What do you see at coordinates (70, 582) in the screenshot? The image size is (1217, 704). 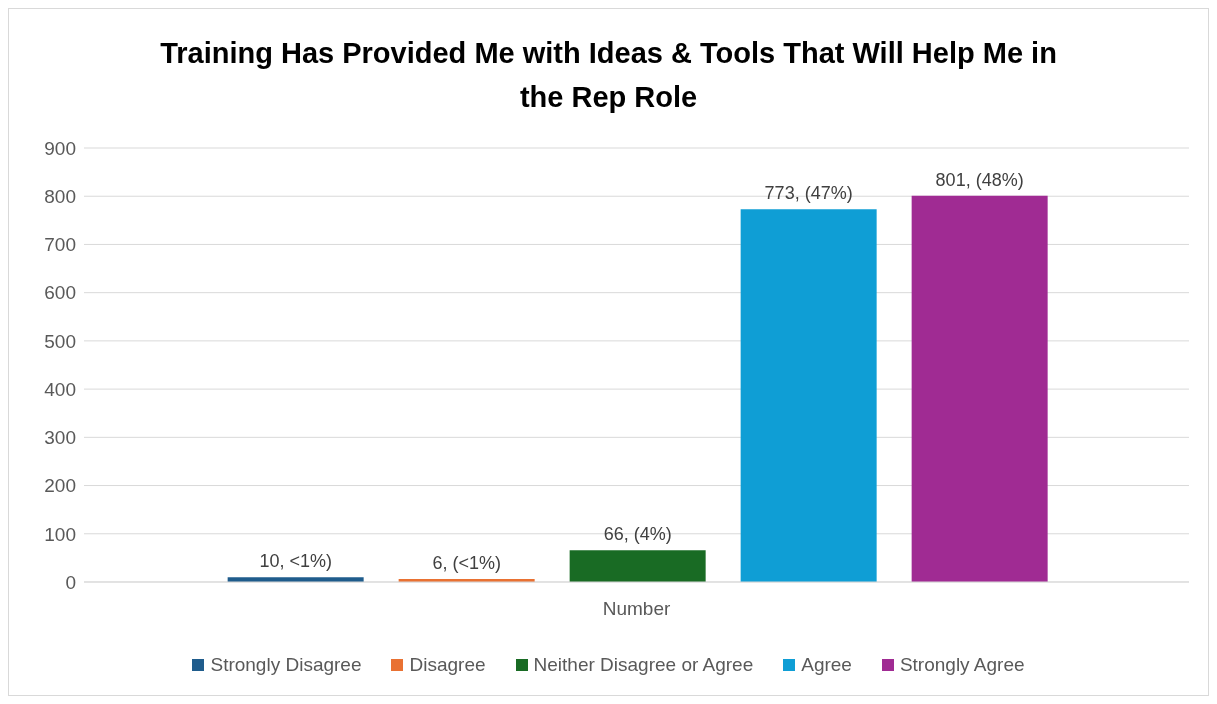 I see `y-tick-label: 0` at bounding box center [70, 582].